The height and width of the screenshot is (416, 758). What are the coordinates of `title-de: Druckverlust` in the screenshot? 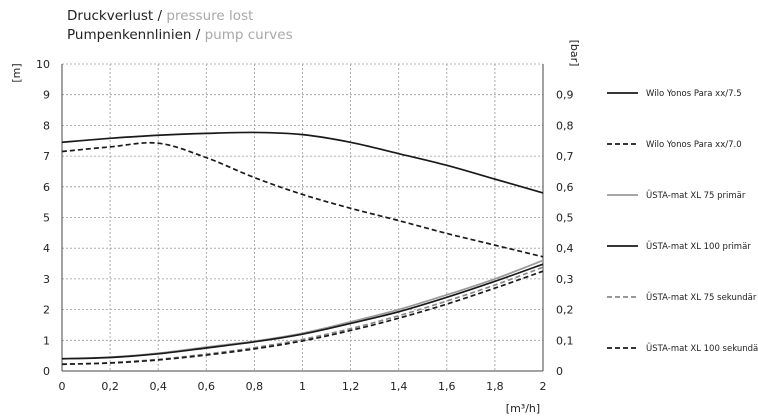 It's located at (110, 16).